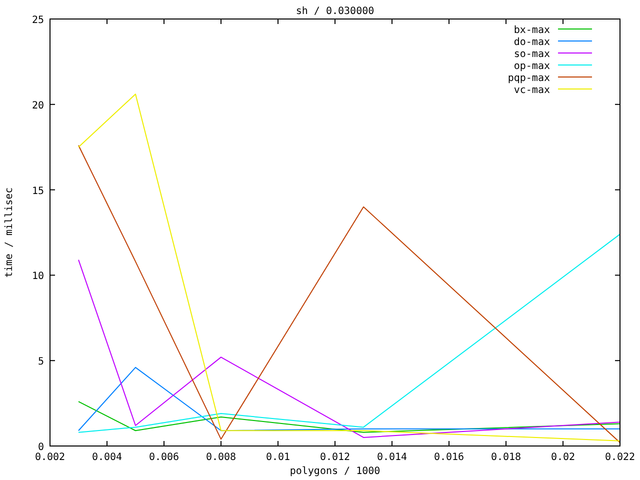 Image resolution: width=640 pixels, height=480 pixels. What do you see at coordinates (164, 457) in the screenshot?
I see `x-tick-label: 0.006` at bounding box center [164, 457].